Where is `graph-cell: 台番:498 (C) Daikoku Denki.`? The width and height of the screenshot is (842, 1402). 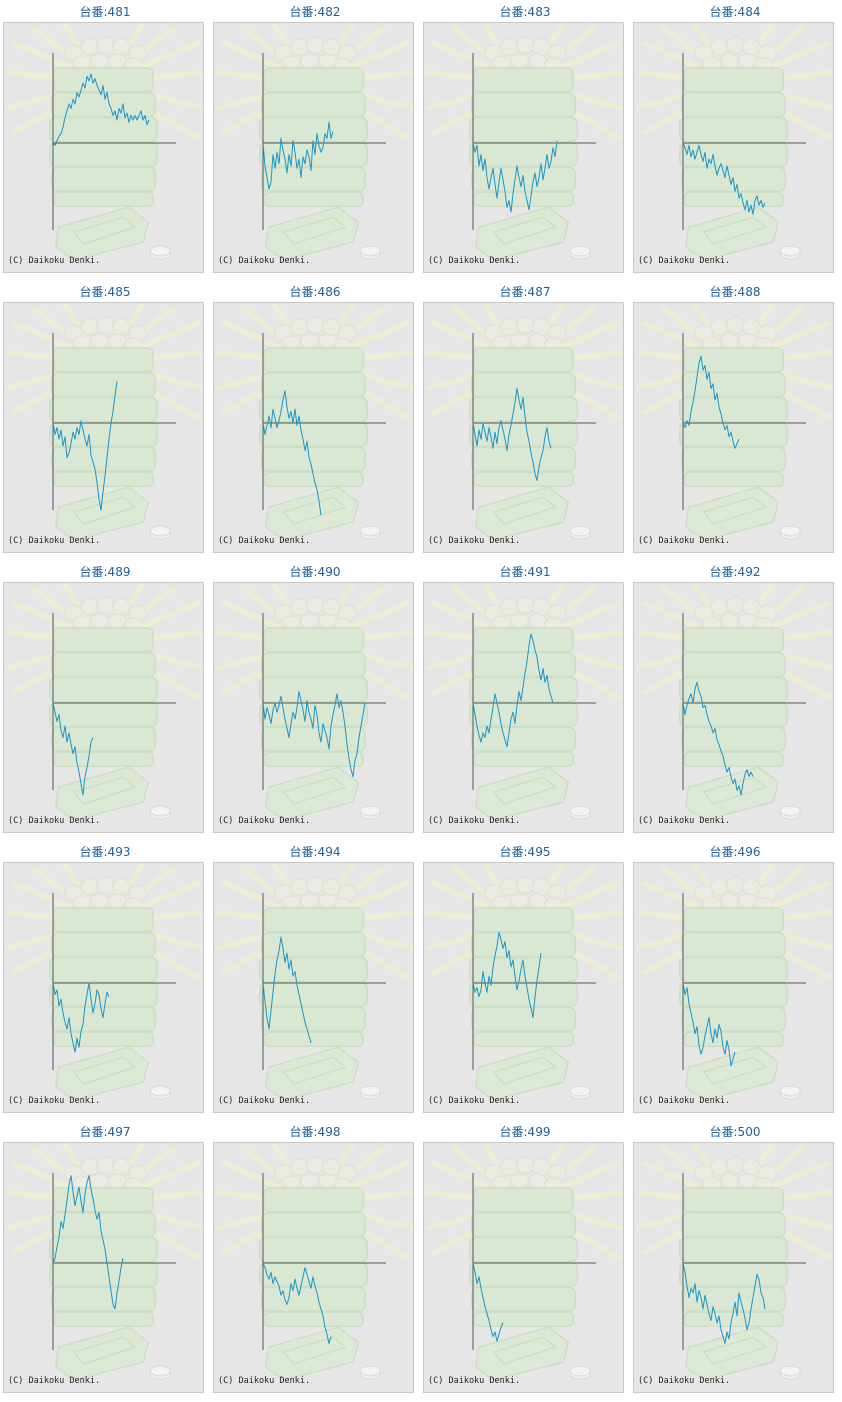 graph-cell: 台番:498 (C) Daikoku Denki. is located at coordinates (315, 1260).